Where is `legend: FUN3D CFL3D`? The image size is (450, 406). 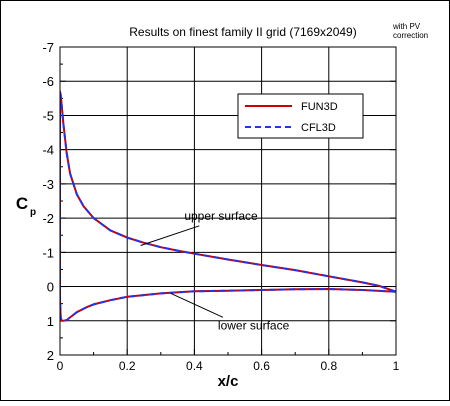
legend: FUN3D CFL3D is located at coordinates (300, 116).